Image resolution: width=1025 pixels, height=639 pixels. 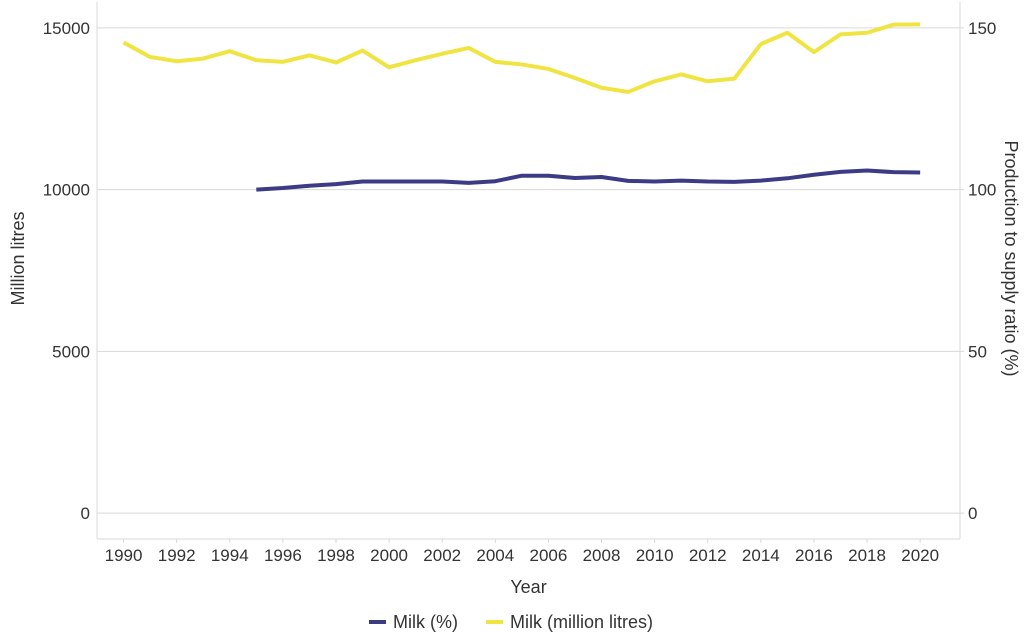 I want to click on x-tick-label: 1992, so click(x=177, y=555).